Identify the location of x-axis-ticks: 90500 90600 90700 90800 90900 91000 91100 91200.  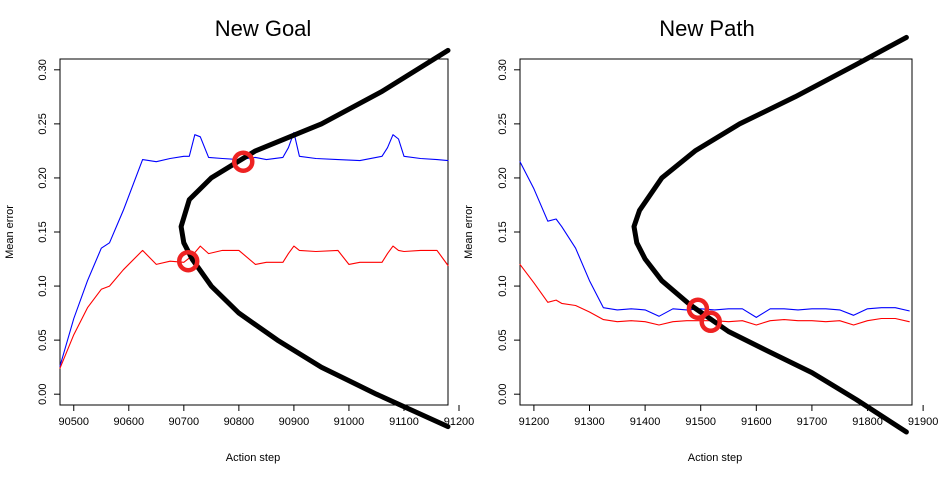
(266, 416).